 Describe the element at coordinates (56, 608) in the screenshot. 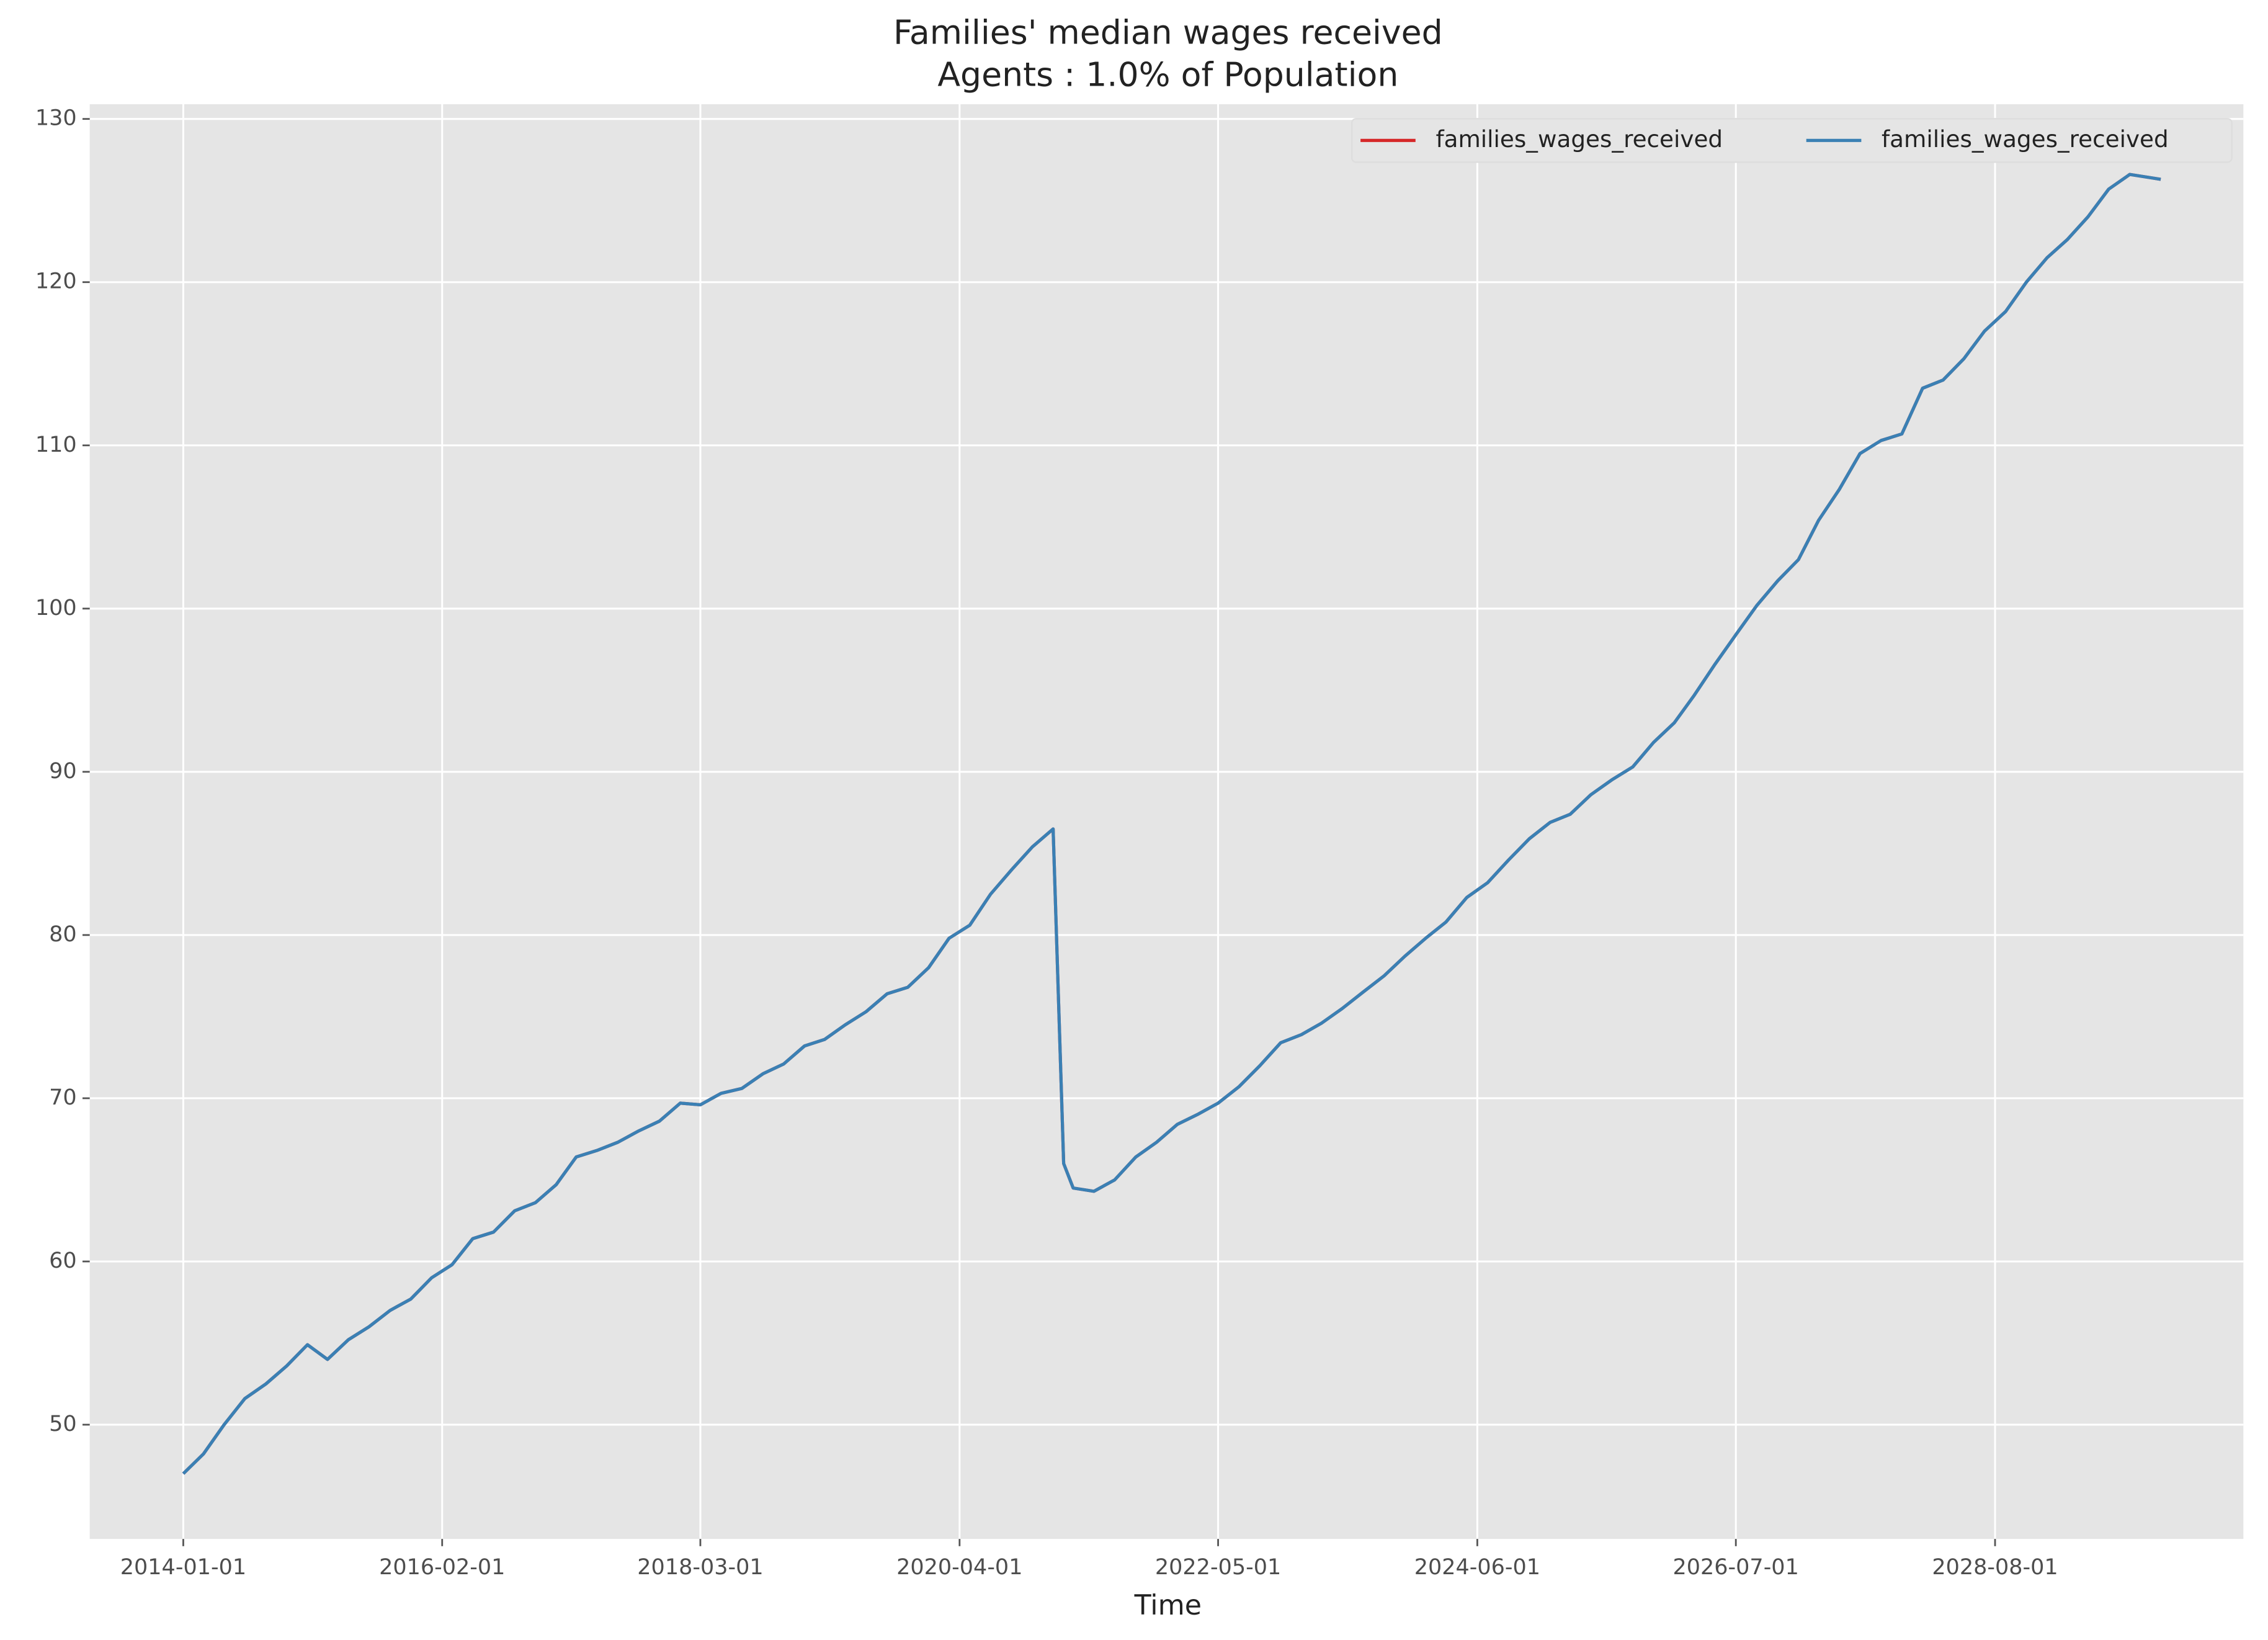

I see `y-tick-label: 100` at that location.